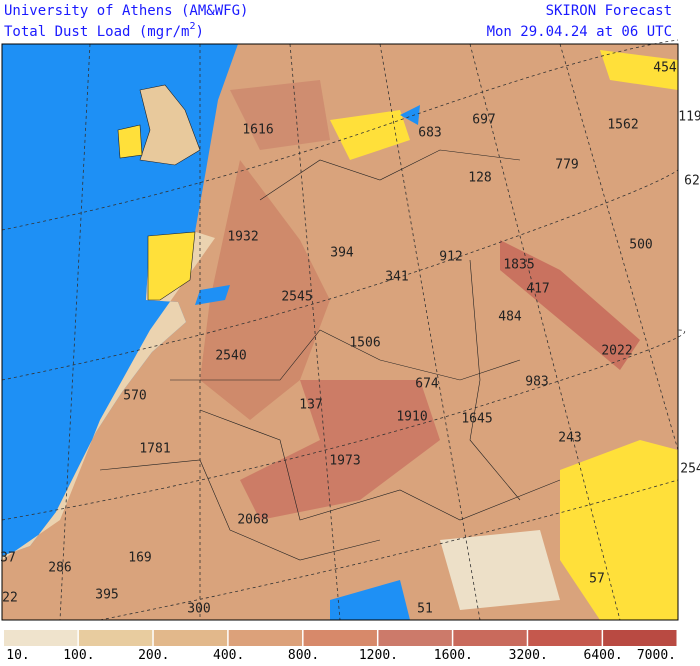  I want to click on dust-load-label: 417, so click(537, 289).